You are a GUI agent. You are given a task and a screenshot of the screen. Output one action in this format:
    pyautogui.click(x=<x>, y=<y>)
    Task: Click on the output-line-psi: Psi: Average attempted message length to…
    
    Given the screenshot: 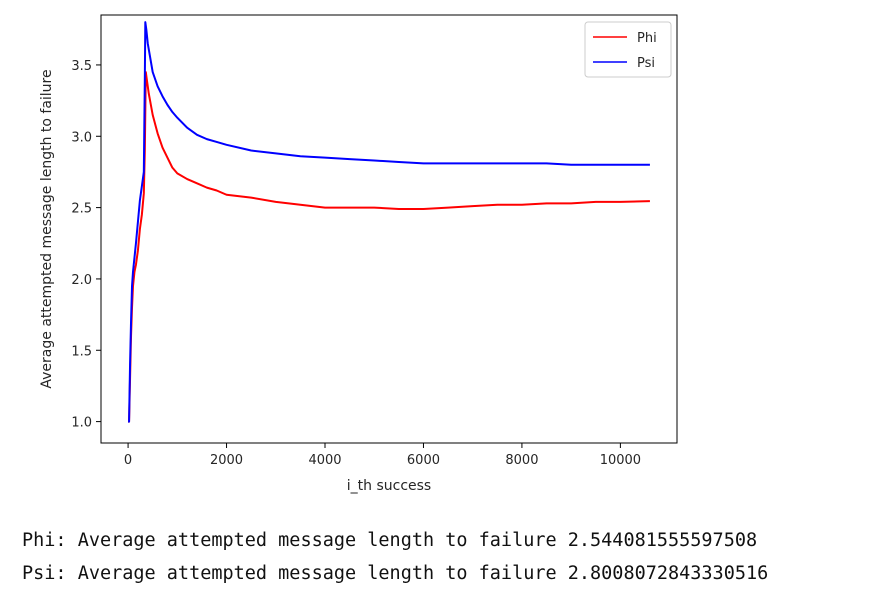 What is the action you would take?
    pyautogui.click(x=395, y=573)
    